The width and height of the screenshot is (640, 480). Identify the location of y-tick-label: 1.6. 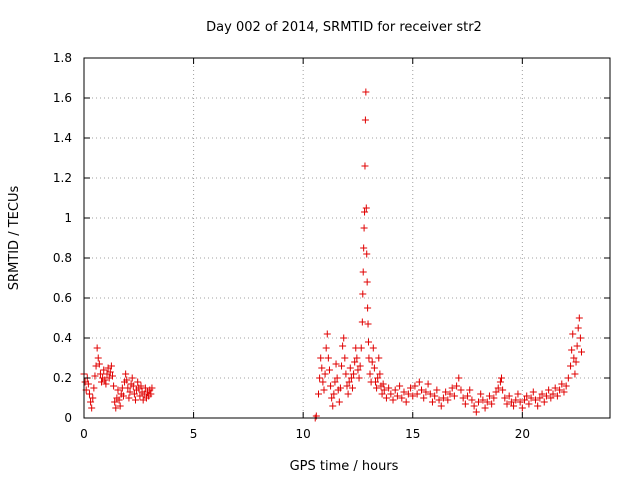
(62, 98).